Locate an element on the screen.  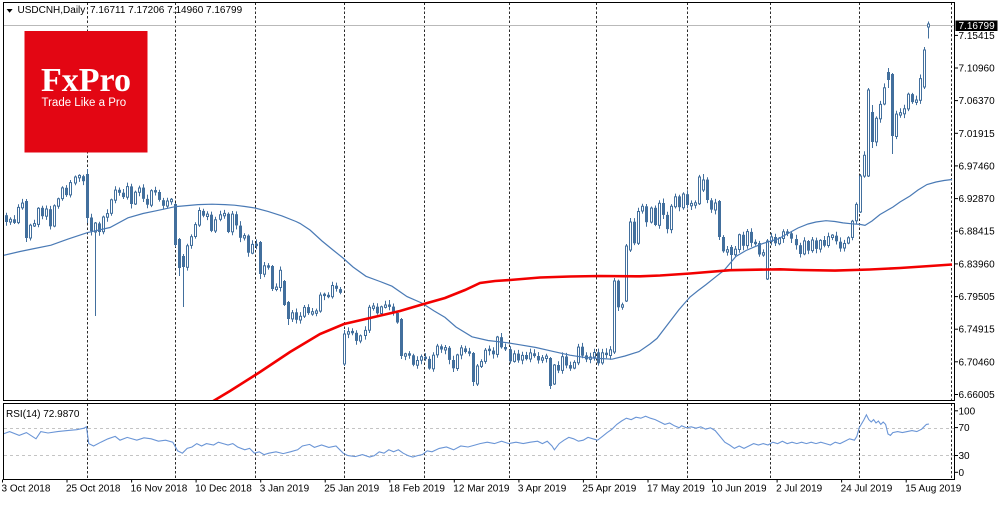
svg-text: 6.79505 is located at coordinates (977, 297).